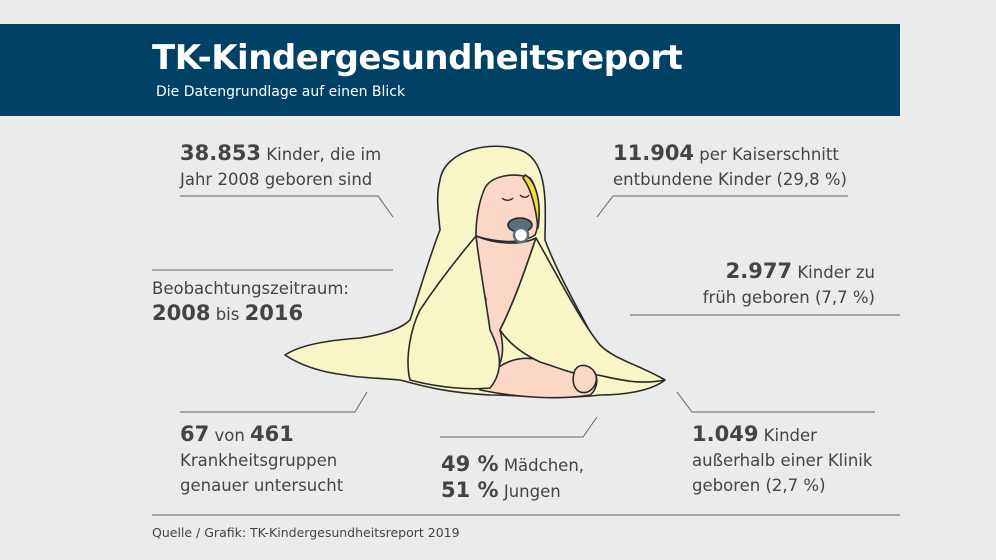 The height and width of the screenshot is (560, 996). Describe the element at coordinates (730, 179) in the screenshot. I see `caesarean-text-2: entbundene Kinder (29,8 %)` at that location.